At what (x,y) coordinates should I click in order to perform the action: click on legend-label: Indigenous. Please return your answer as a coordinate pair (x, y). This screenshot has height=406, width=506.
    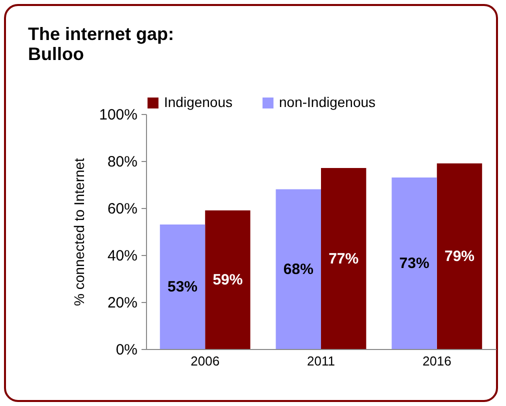
    Looking at the image, I should click on (198, 102).